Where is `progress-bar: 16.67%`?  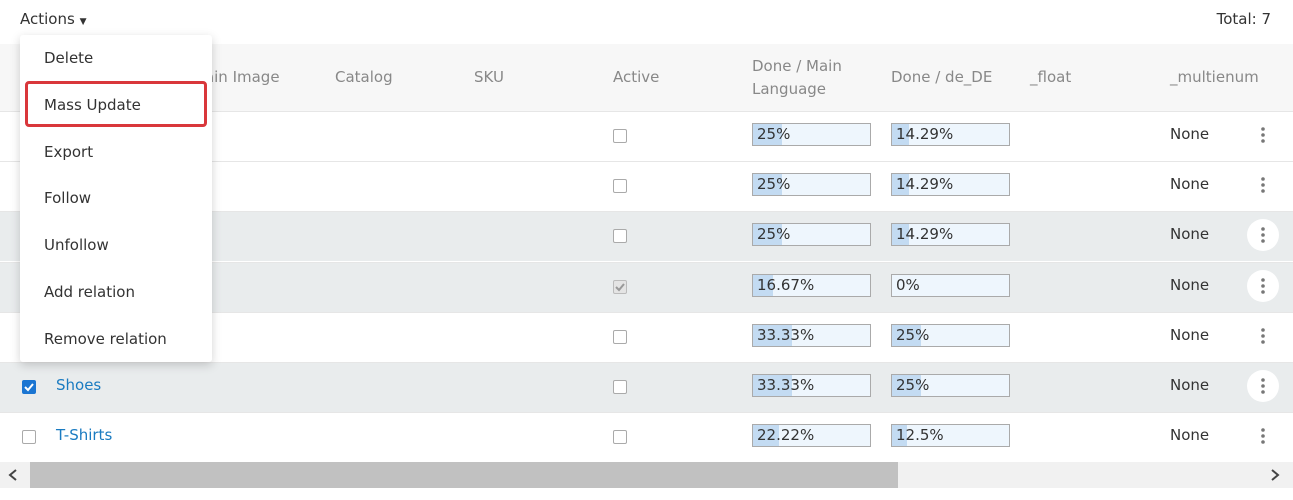
progress-bar: 16.67% is located at coordinates (811, 285).